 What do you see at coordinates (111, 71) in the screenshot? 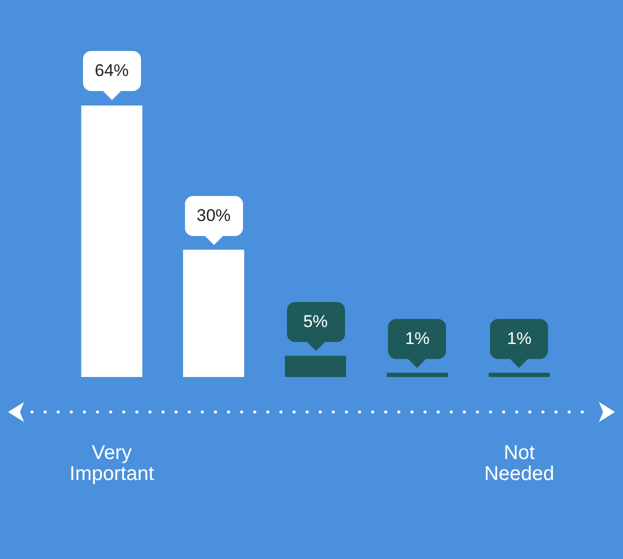
I see `data-label: 64%` at bounding box center [111, 71].